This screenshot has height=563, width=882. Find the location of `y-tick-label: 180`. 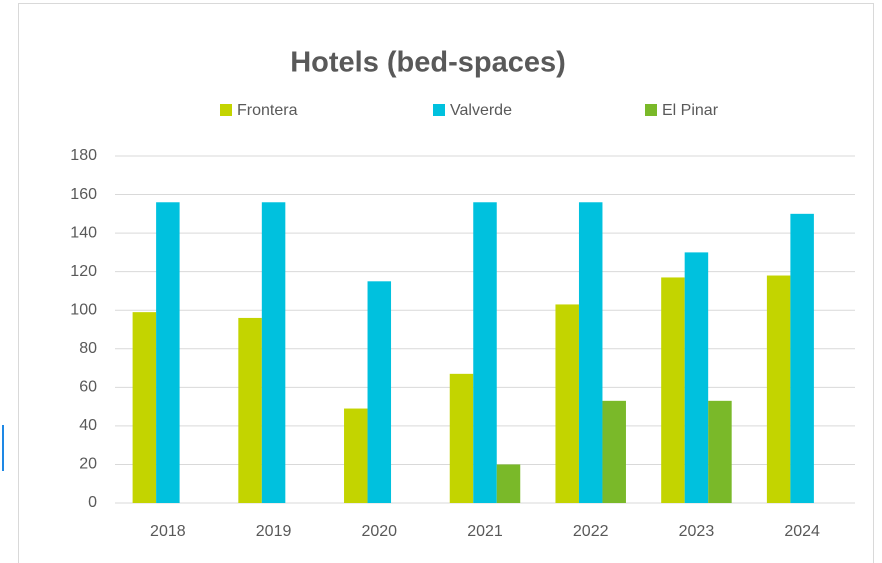

y-tick-label: 180 is located at coordinates (83, 155).